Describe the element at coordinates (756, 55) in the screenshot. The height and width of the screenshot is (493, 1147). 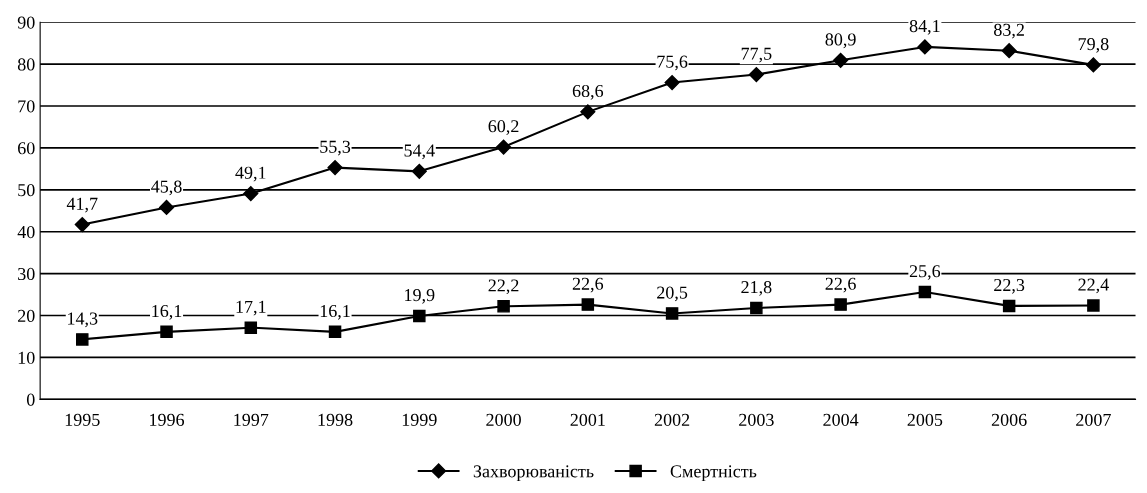
I see `data-label: 77,5` at that location.